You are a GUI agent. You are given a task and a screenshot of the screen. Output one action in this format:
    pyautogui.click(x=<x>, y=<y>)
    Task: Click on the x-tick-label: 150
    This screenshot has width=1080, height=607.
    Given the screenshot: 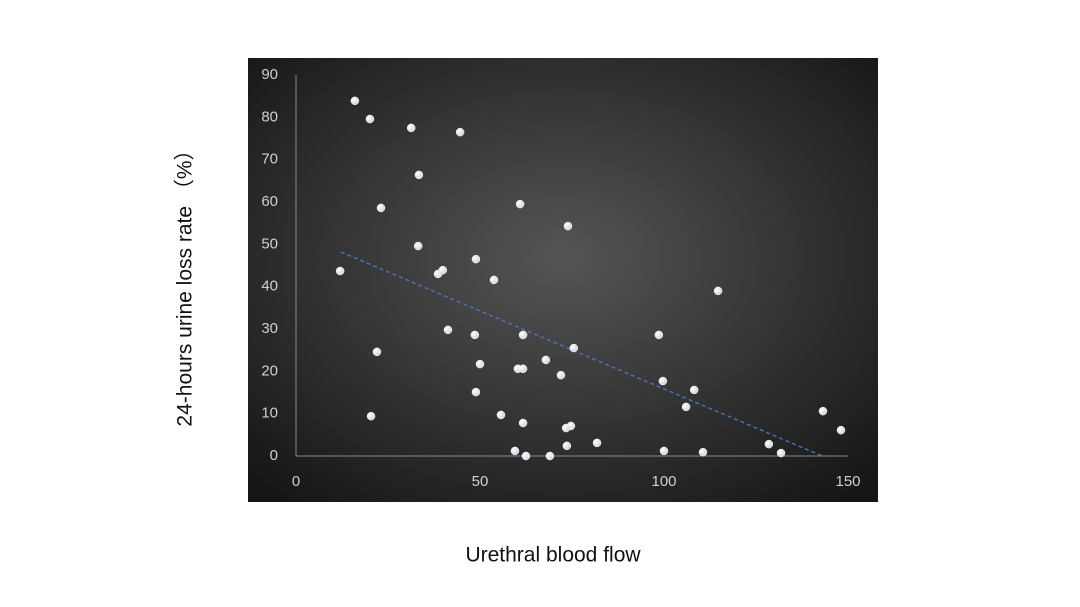 What is the action you would take?
    pyautogui.click(x=847, y=481)
    